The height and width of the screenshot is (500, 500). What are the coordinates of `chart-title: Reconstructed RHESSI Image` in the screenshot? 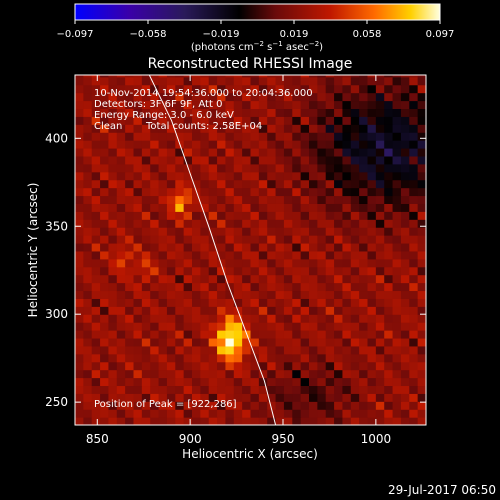 It's located at (250, 64).